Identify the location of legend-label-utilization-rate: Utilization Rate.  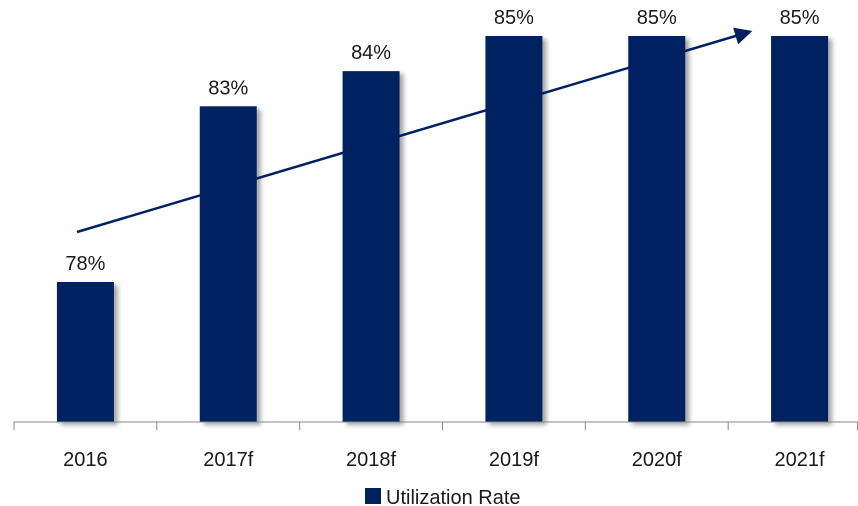
(453, 496).